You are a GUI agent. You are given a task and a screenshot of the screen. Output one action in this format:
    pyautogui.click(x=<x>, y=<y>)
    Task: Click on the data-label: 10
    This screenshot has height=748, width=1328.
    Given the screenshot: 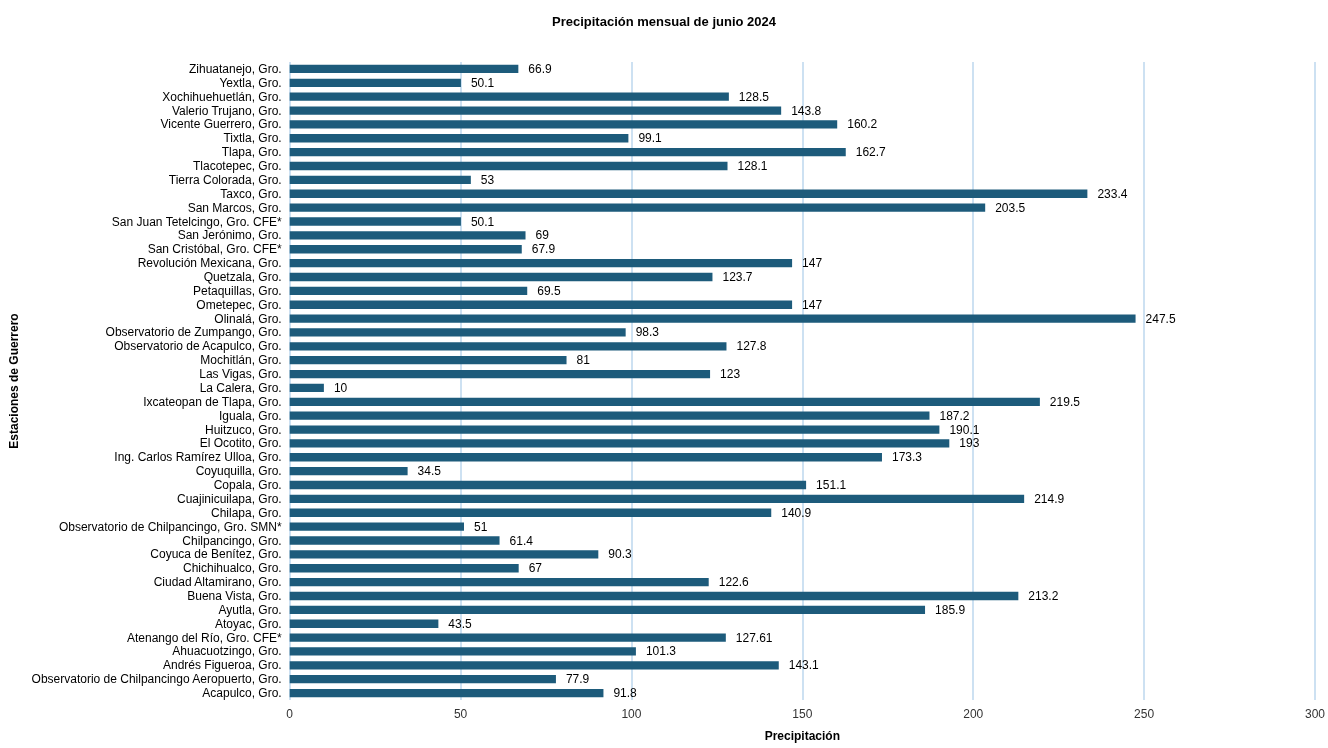 What is the action you would take?
    pyautogui.click(x=340, y=387)
    